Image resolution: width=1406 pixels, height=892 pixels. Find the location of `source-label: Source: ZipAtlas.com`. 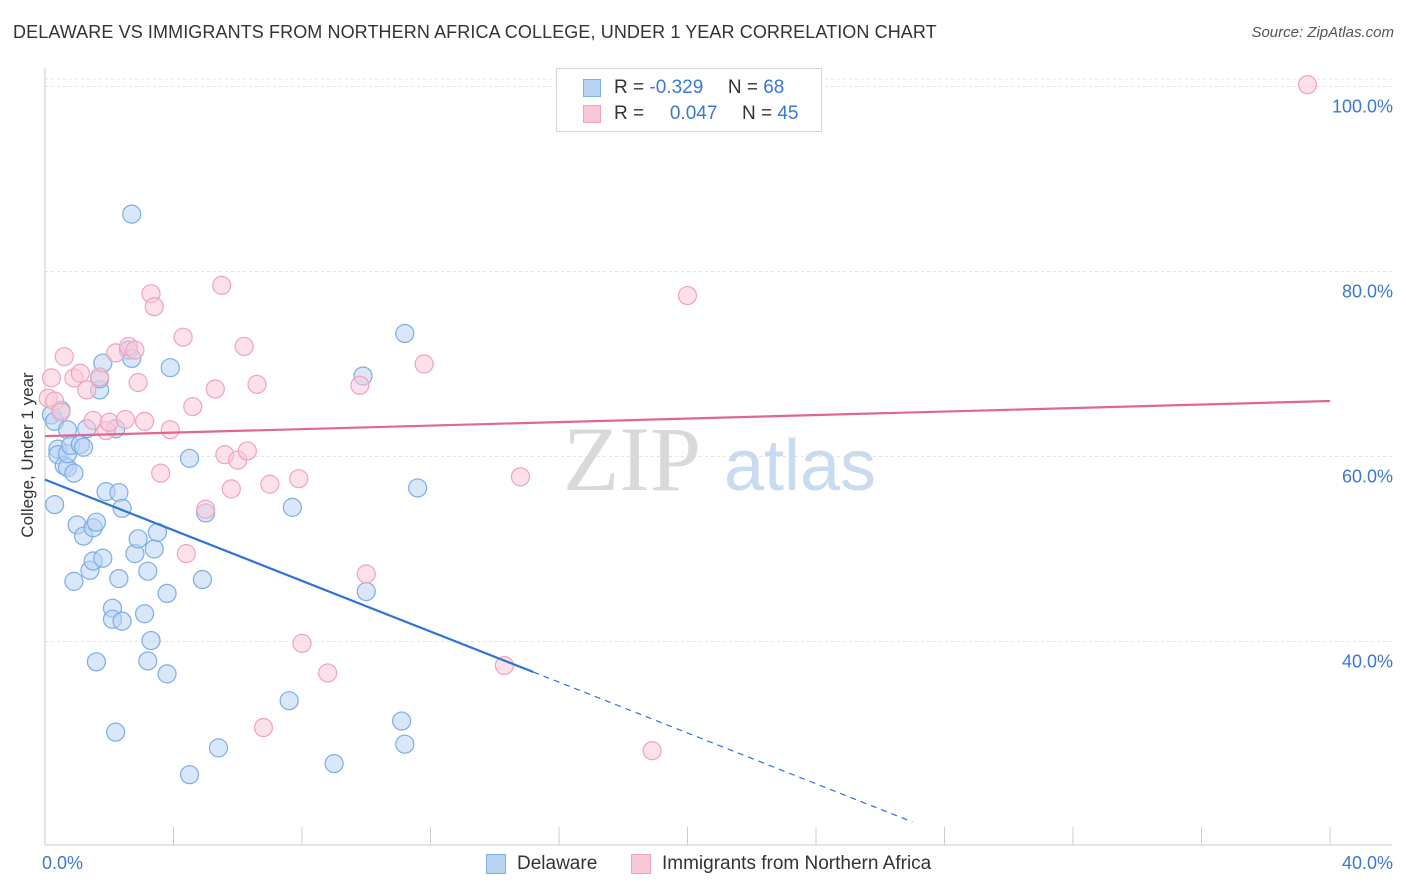

source-label: Source: ZipAtlas.com is located at coordinates (1322, 32).